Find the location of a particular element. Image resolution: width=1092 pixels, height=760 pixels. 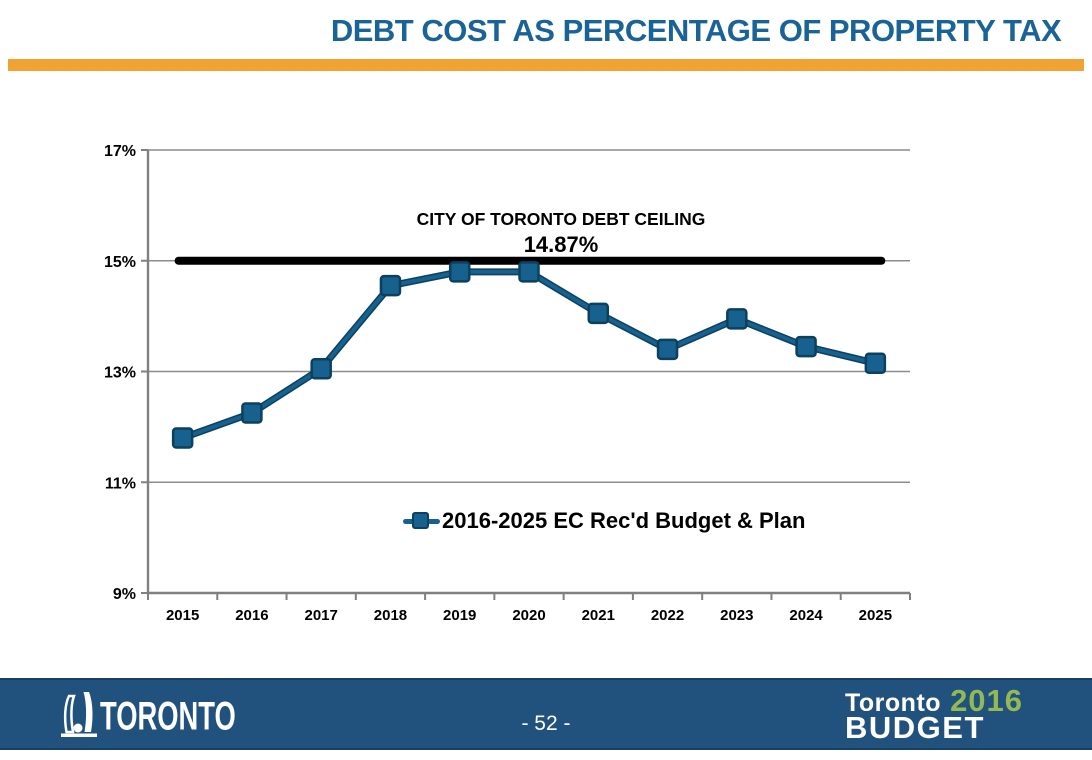

budget-logo: Toronto 2016 BUDGET is located at coordinates (934, 714).